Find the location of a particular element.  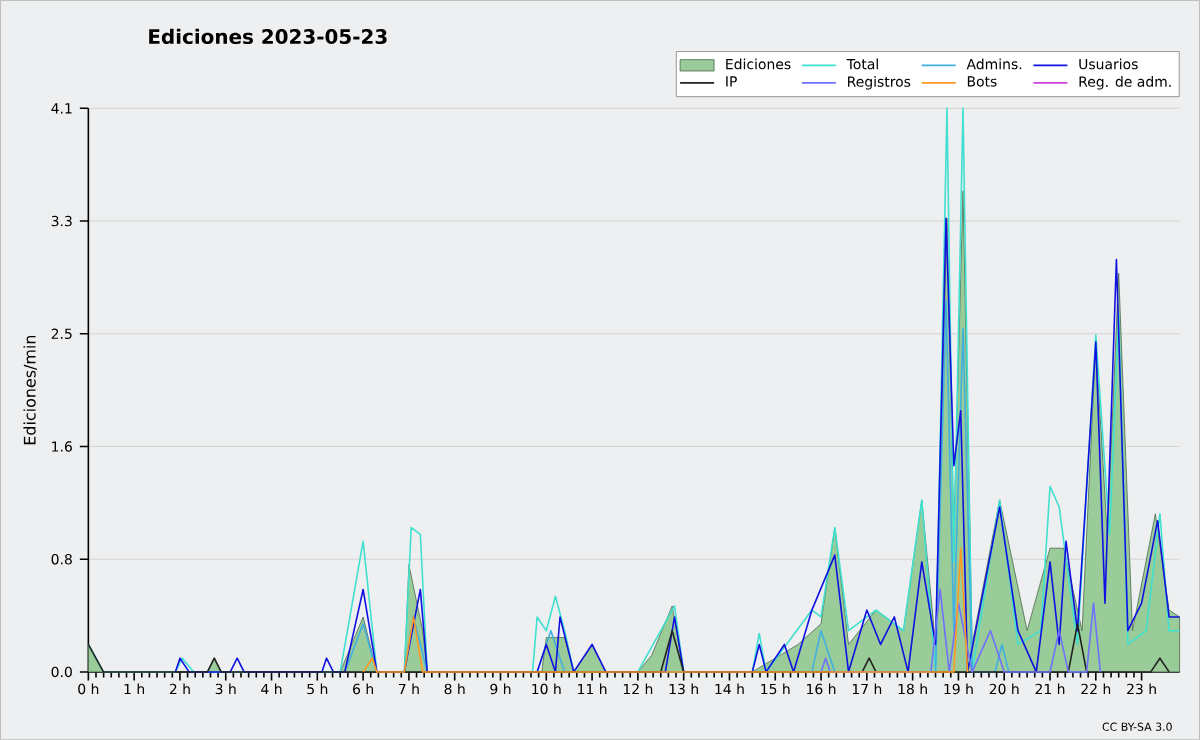

line-series is located at coordinates (665, 610).